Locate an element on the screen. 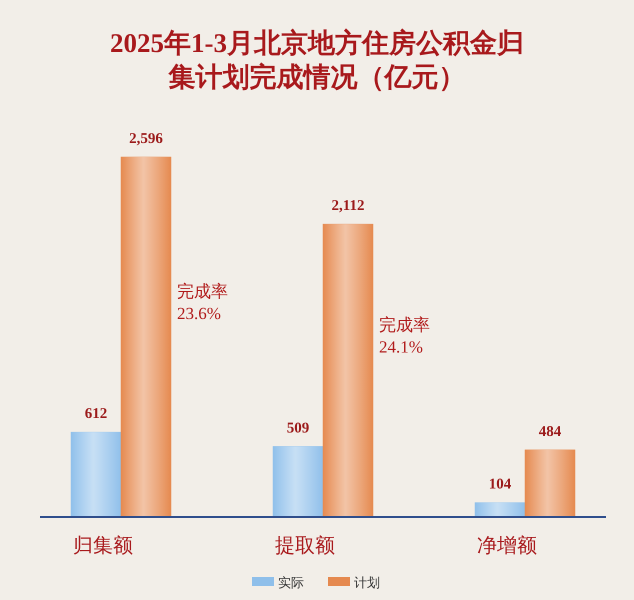 The height and width of the screenshot is (600, 634). data-label: 509 is located at coordinates (298, 428).